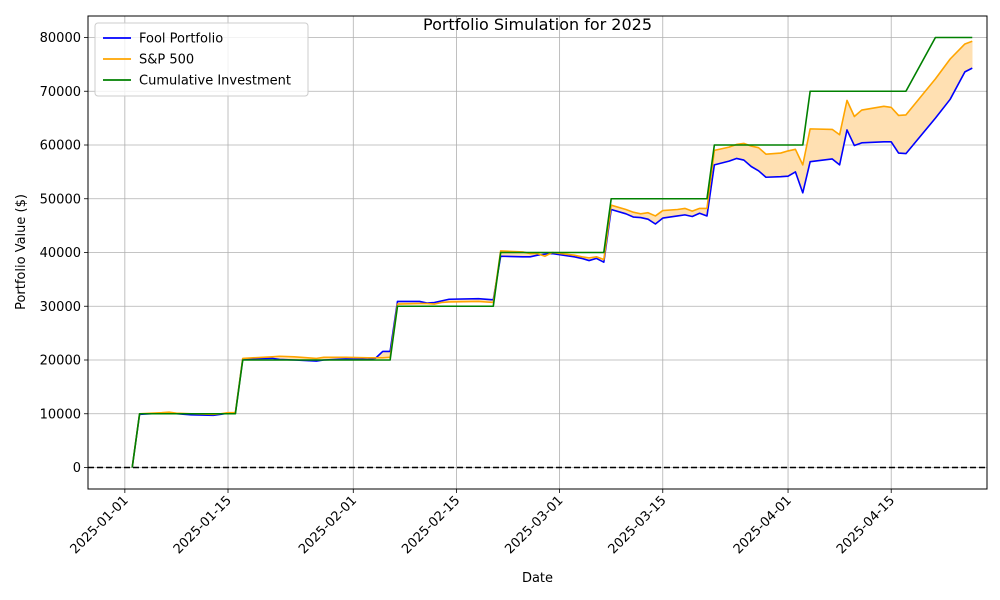 The height and width of the screenshot is (600, 1000). I want to click on x-tick-label: 2025-03-15, so click(638, 525).